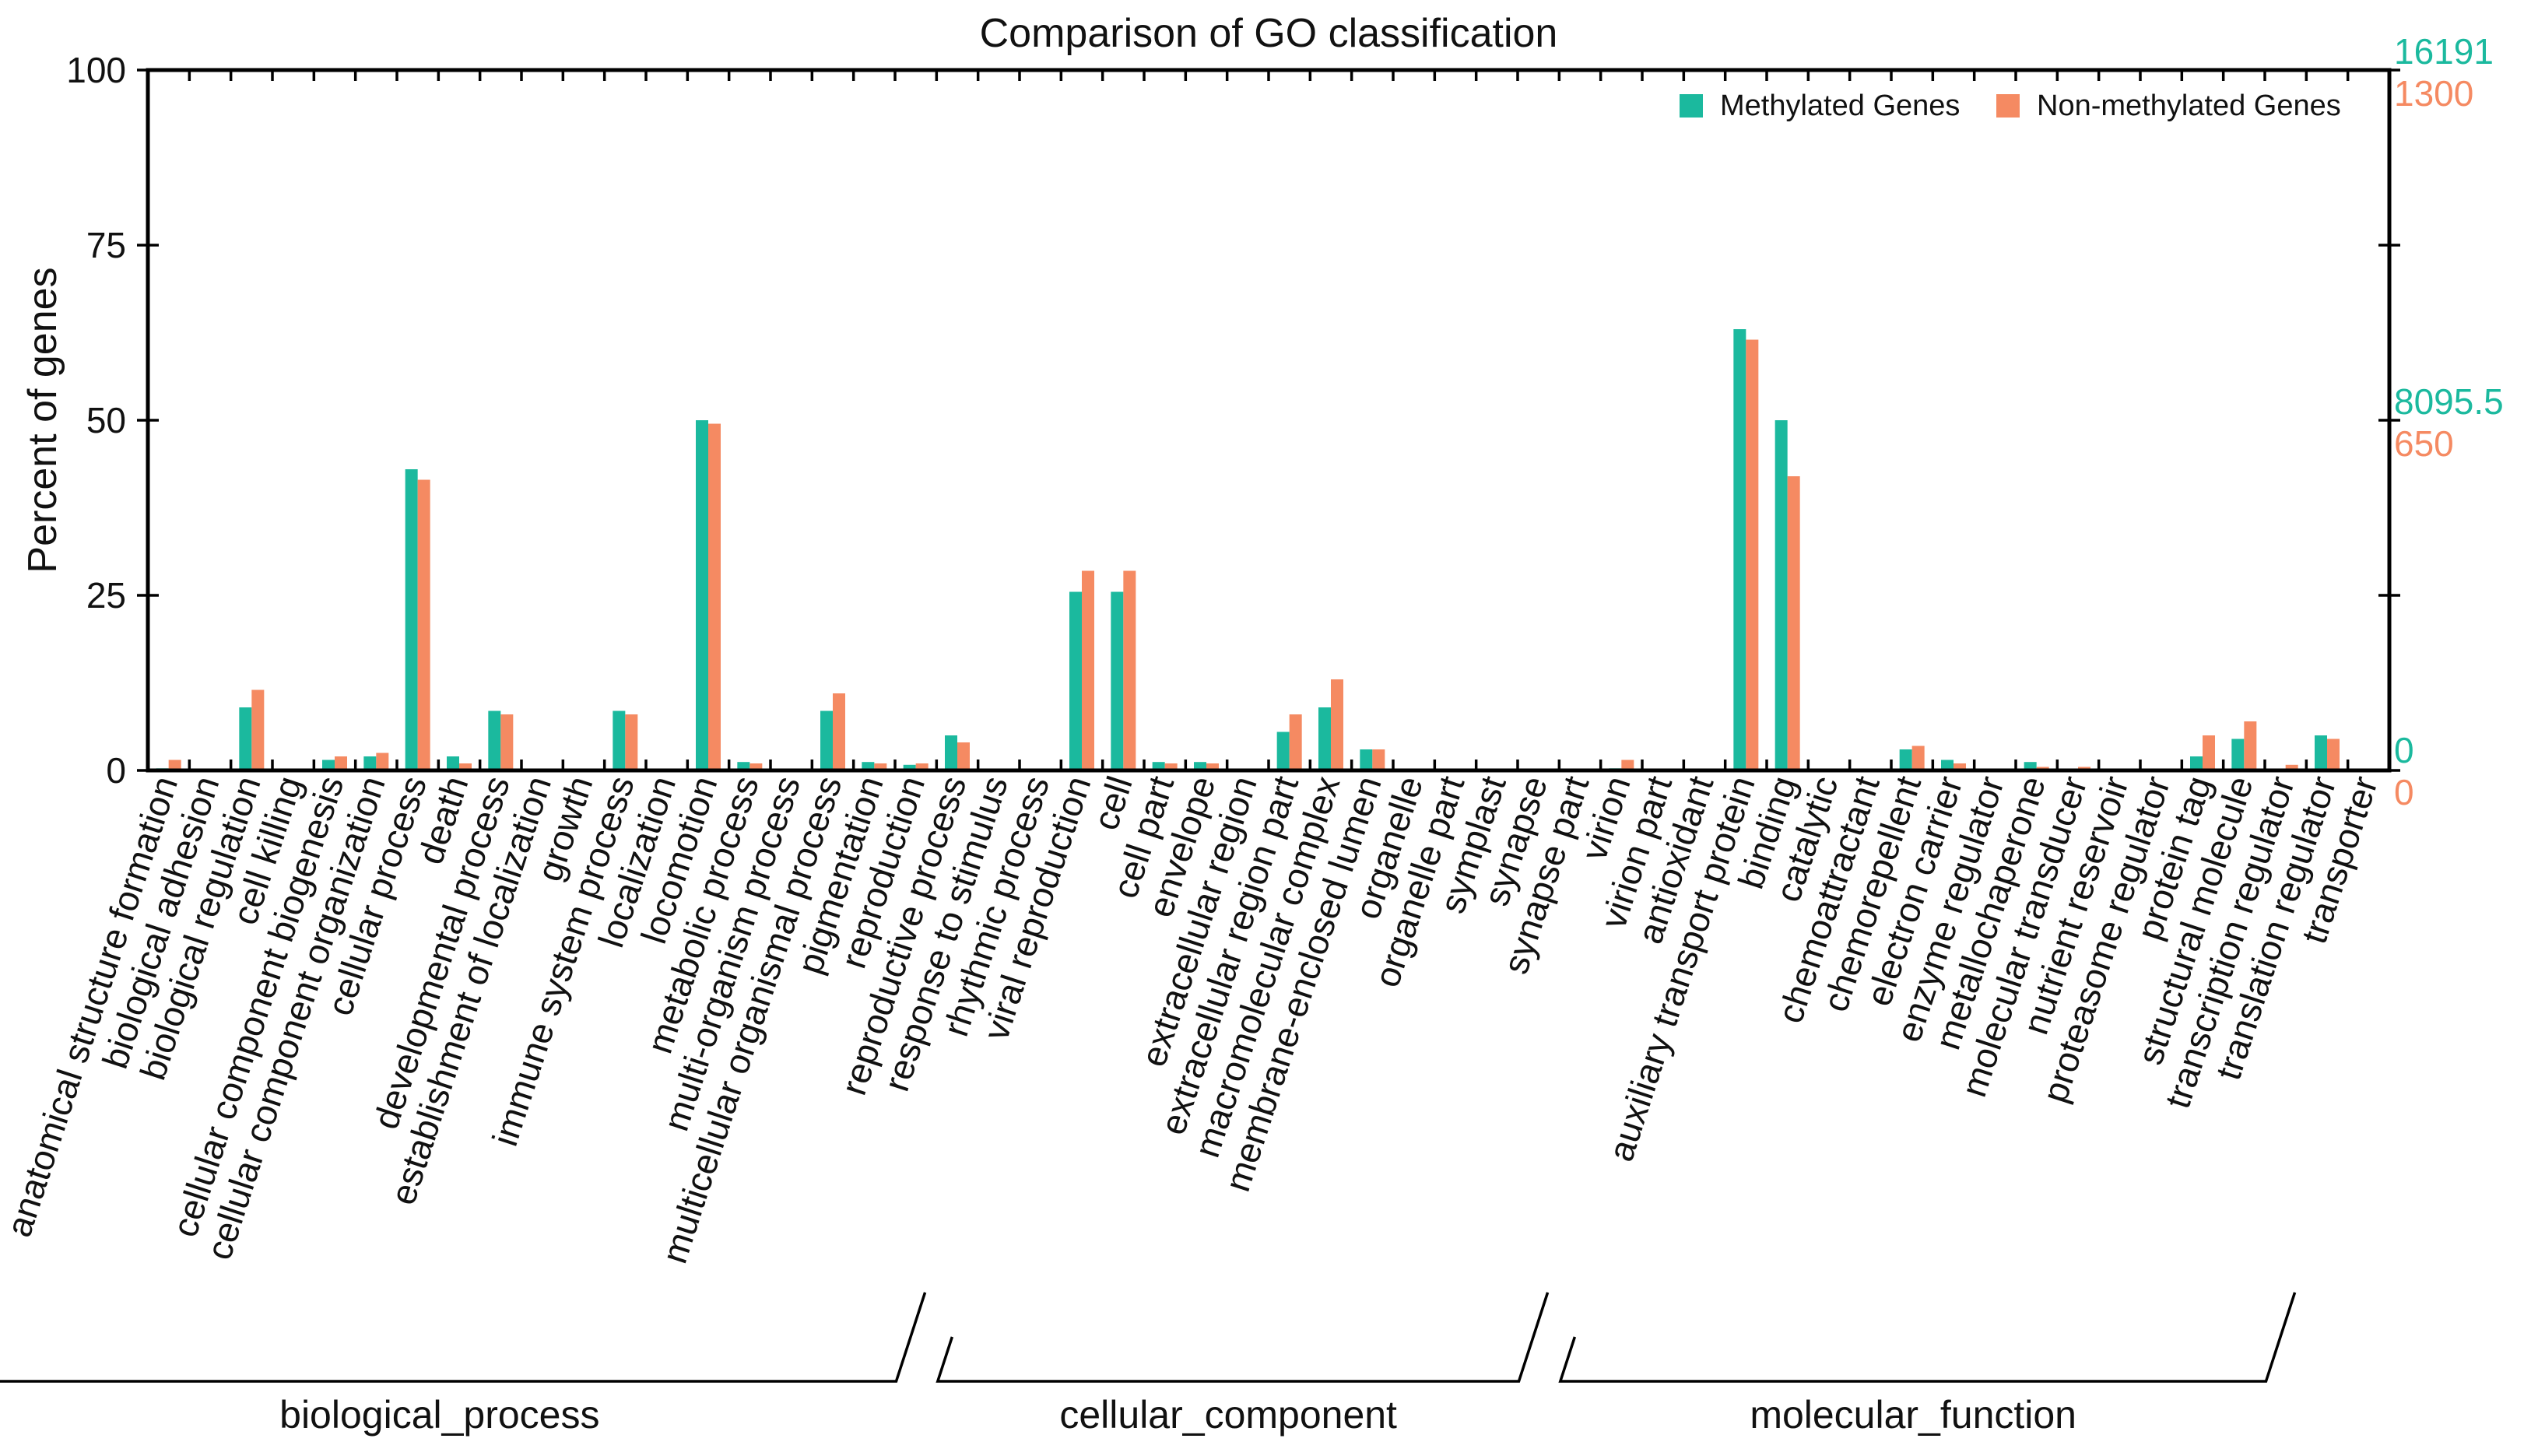 The width and height of the screenshot is (2531, 1456). I want to click on group-label: molecular_function, so click(1913, 1415).